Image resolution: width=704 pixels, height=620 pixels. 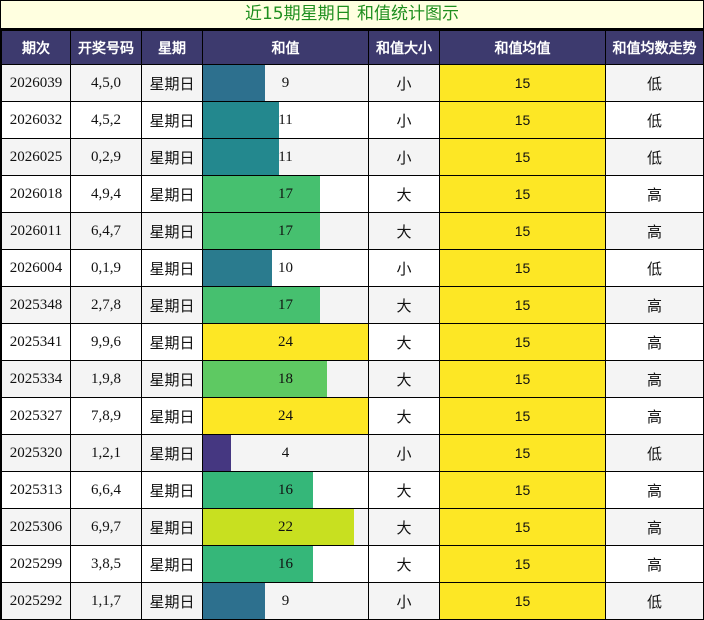 What do you see at coordinates (285, 47) in the screenshot?
I see `header-sum: 和值` at bounding box center [285, 47].